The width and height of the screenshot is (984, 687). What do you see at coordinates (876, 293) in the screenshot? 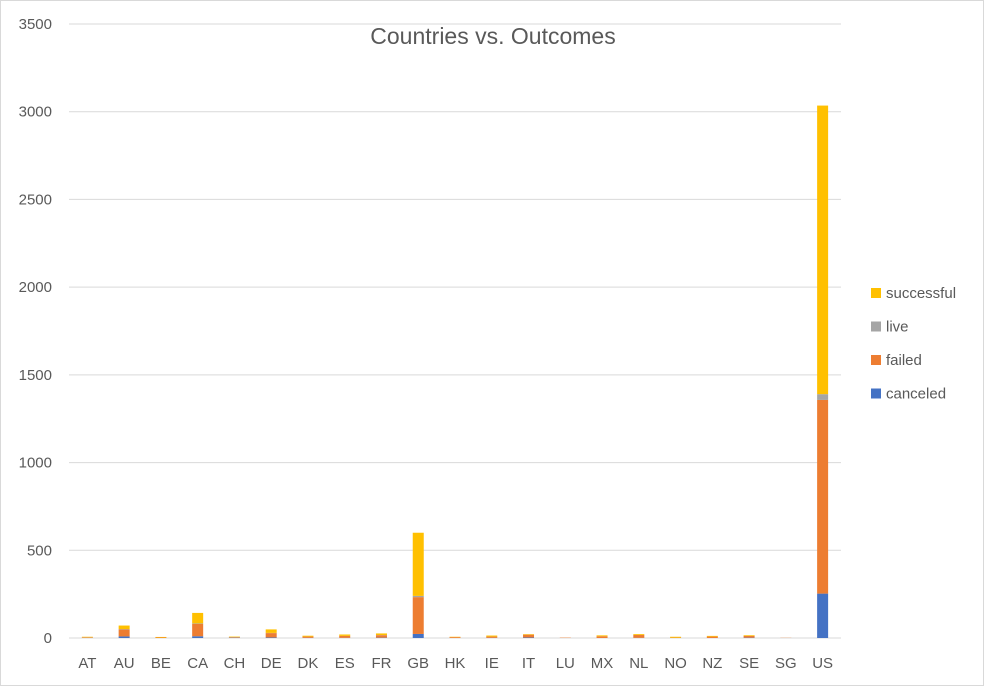
I see `legend-swatch-successful` at bounding box center [876, 293].